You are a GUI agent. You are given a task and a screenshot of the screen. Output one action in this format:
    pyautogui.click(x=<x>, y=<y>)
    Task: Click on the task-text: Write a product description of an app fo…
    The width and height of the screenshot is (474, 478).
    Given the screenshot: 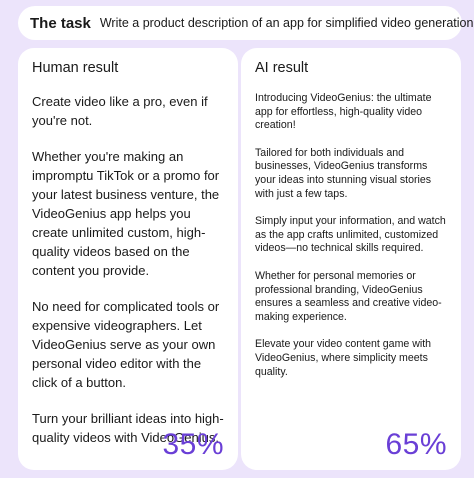 What is the action you would take?
    pyautogui.click(x=286, y=23)
    